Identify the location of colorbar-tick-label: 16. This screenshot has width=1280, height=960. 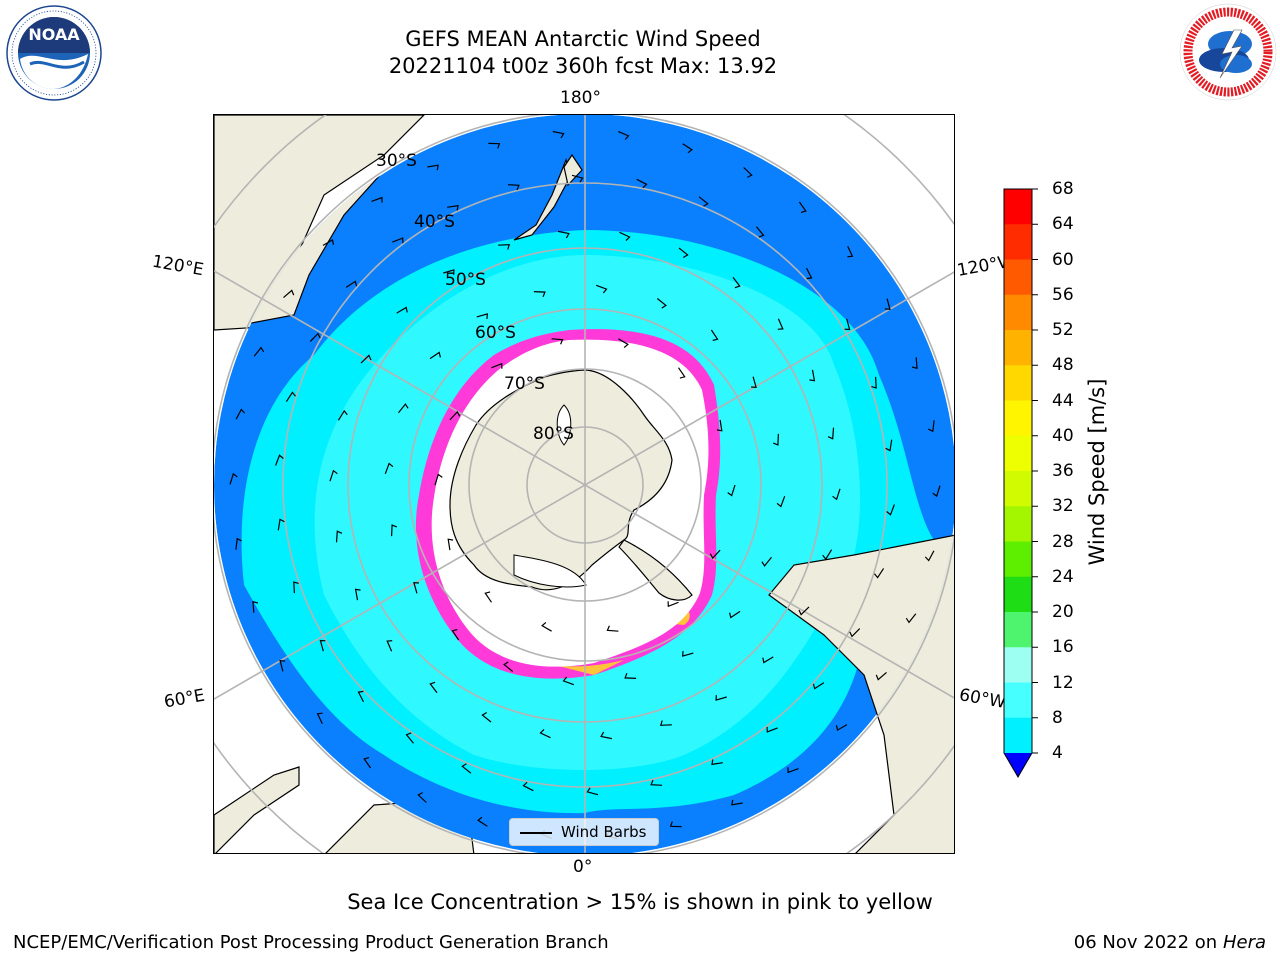
(1063, 647).